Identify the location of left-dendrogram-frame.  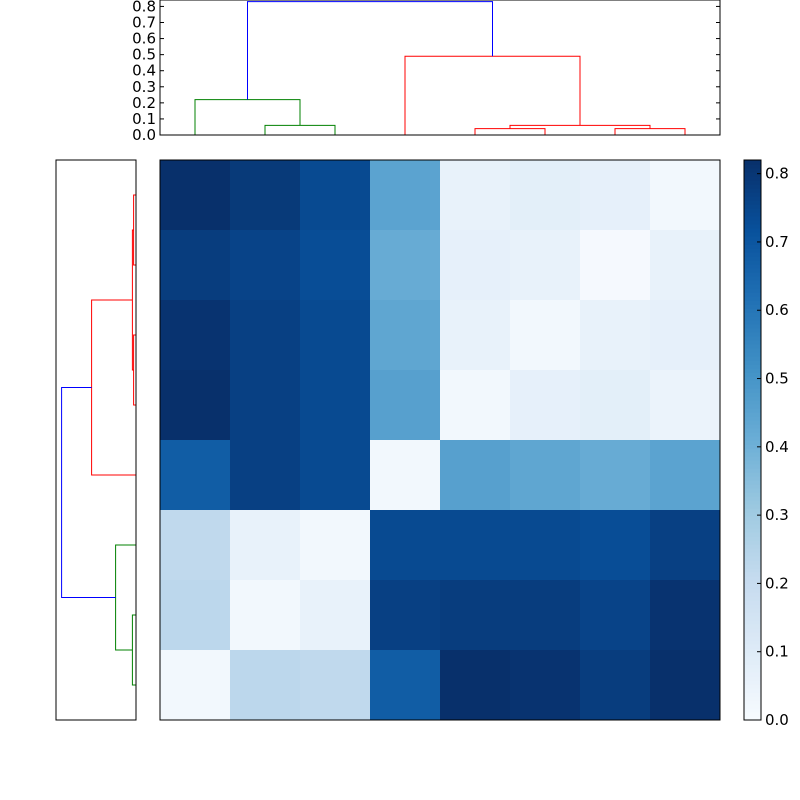
(96, 440).